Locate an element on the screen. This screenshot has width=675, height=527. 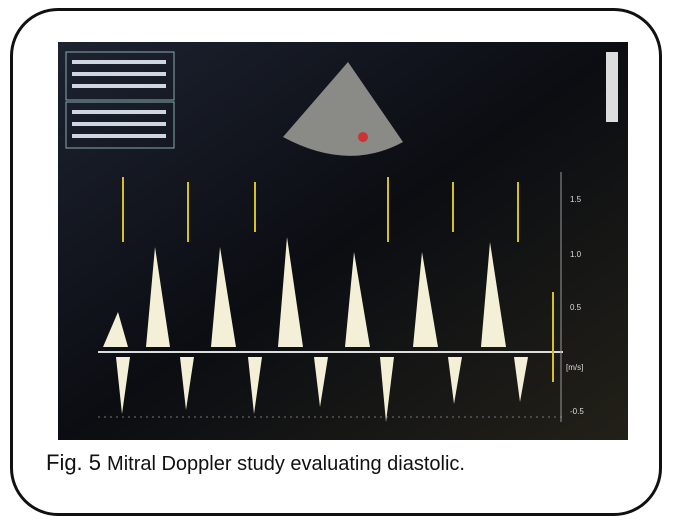
color-doppler is located at coordinates (363, 137).